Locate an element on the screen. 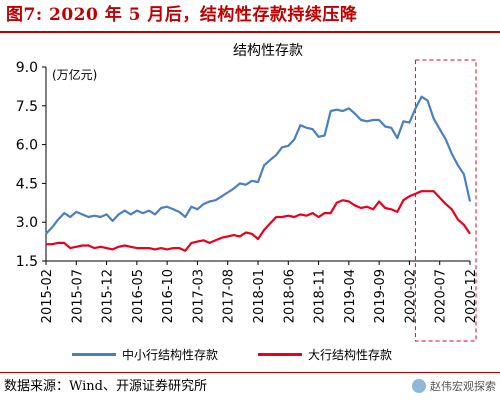 The height and width of the screenshot is (401, 500). x-tick-label: 2019-04 is located at coordinates (350, 296).